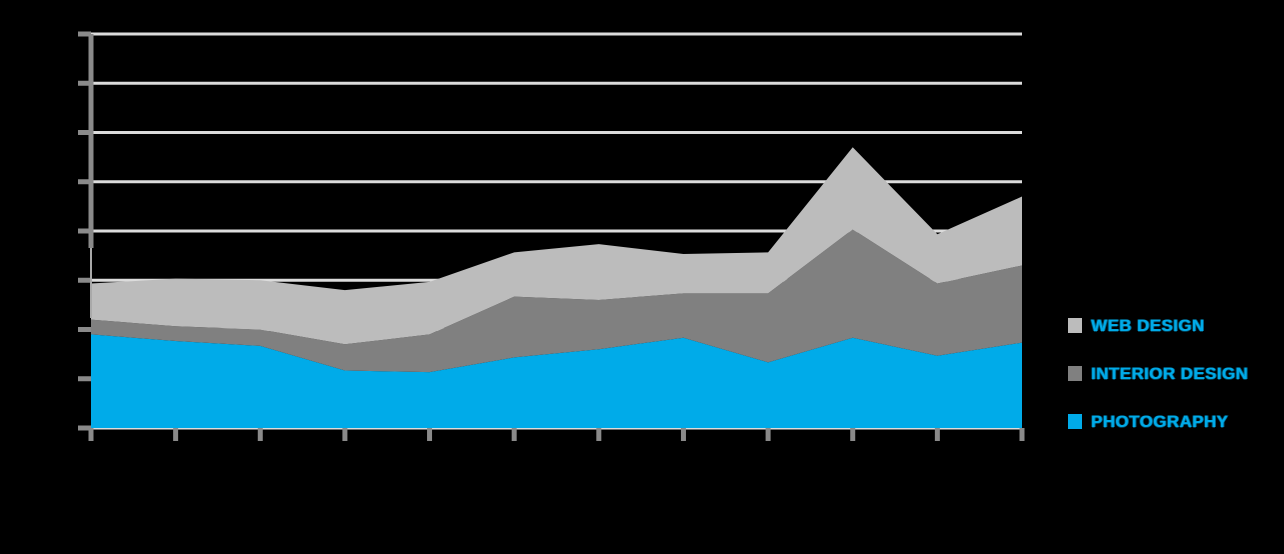  I want to click on legend-label-photography: PHOTOGRAPHY, so click(1160, 421).